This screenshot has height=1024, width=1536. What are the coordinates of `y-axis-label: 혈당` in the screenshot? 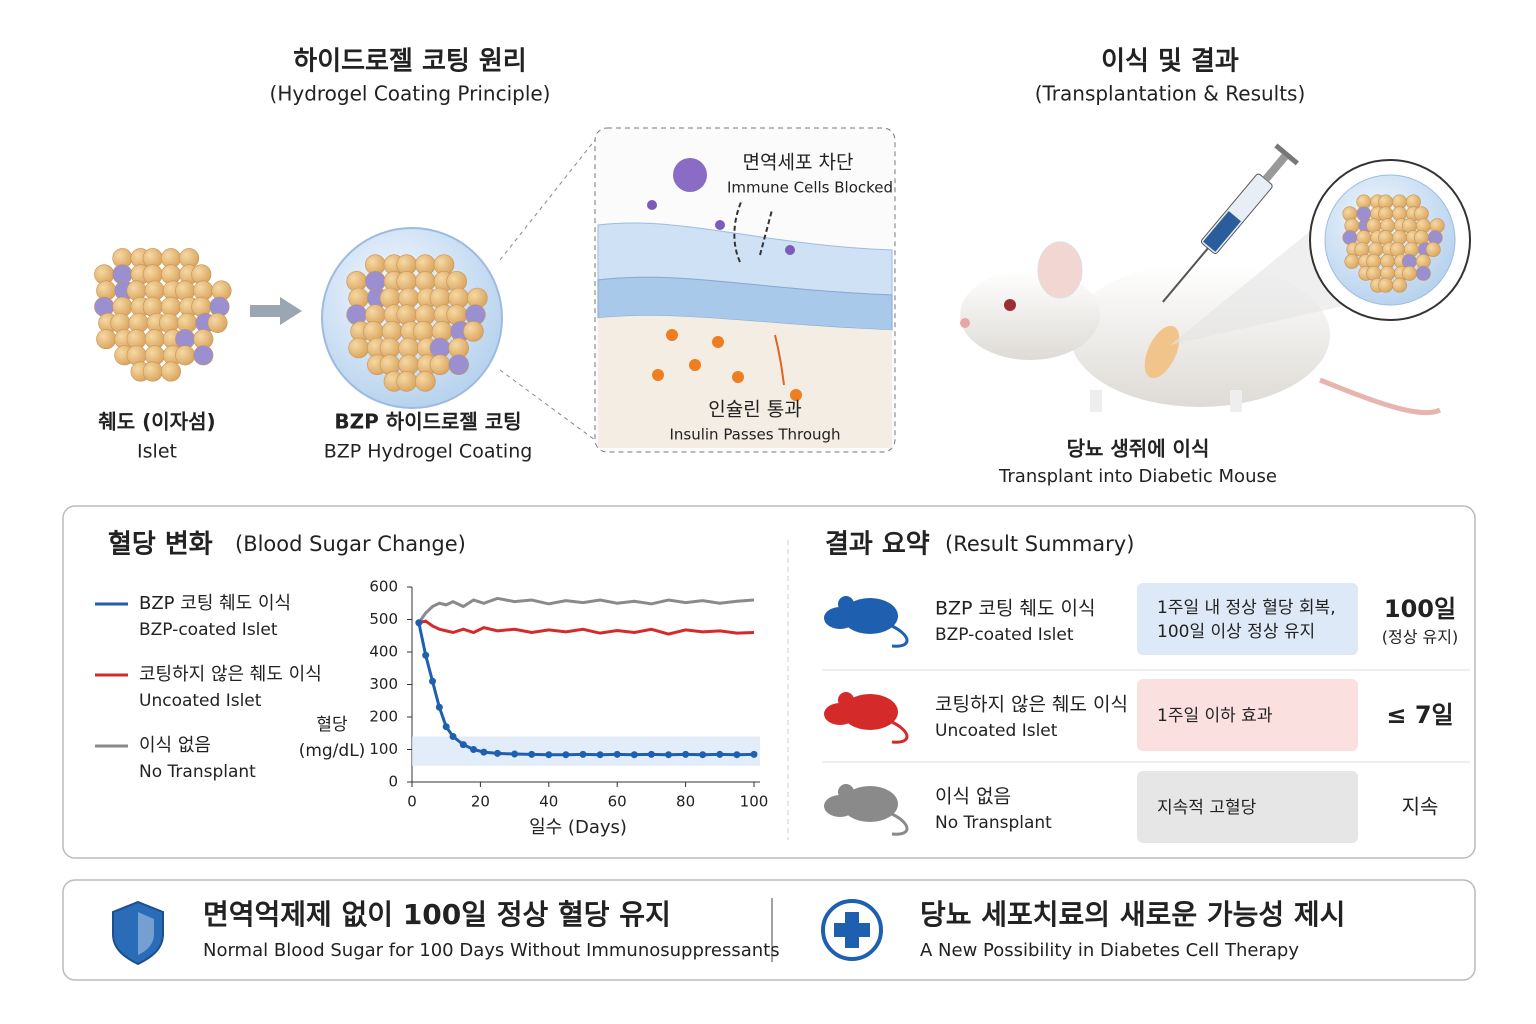 It's located at (332, 725).